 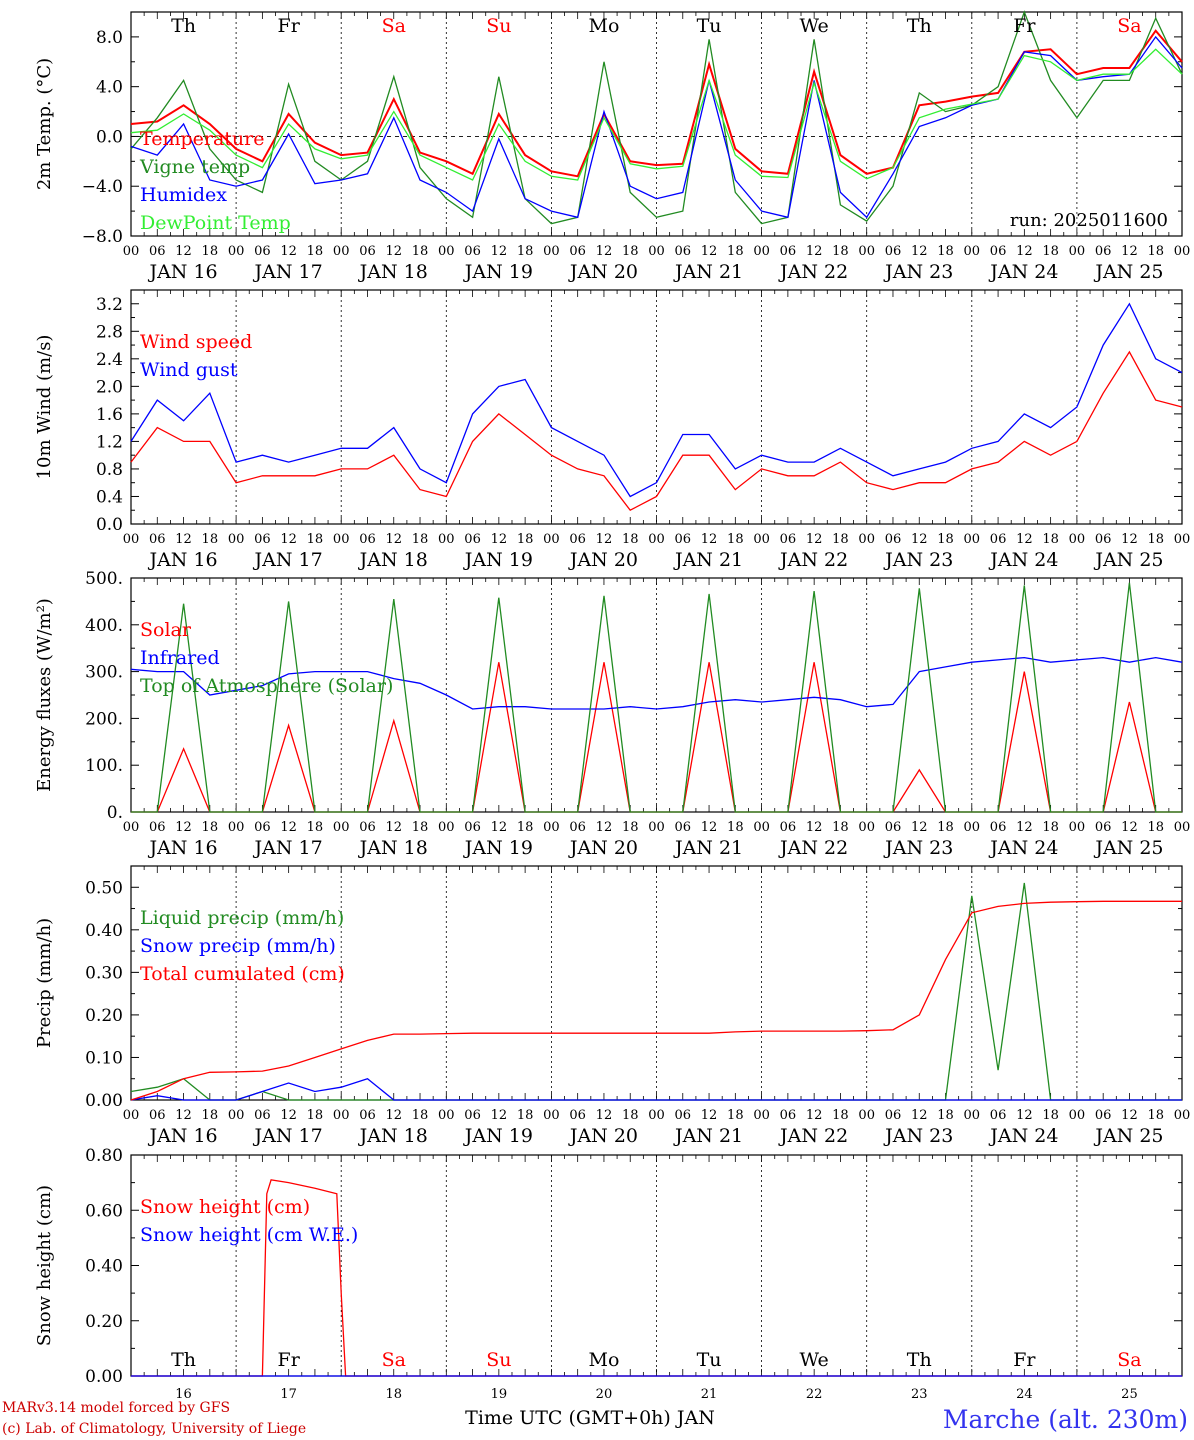 I want to click on y-tick-label: 0.80, so click(x=104, y=1156).